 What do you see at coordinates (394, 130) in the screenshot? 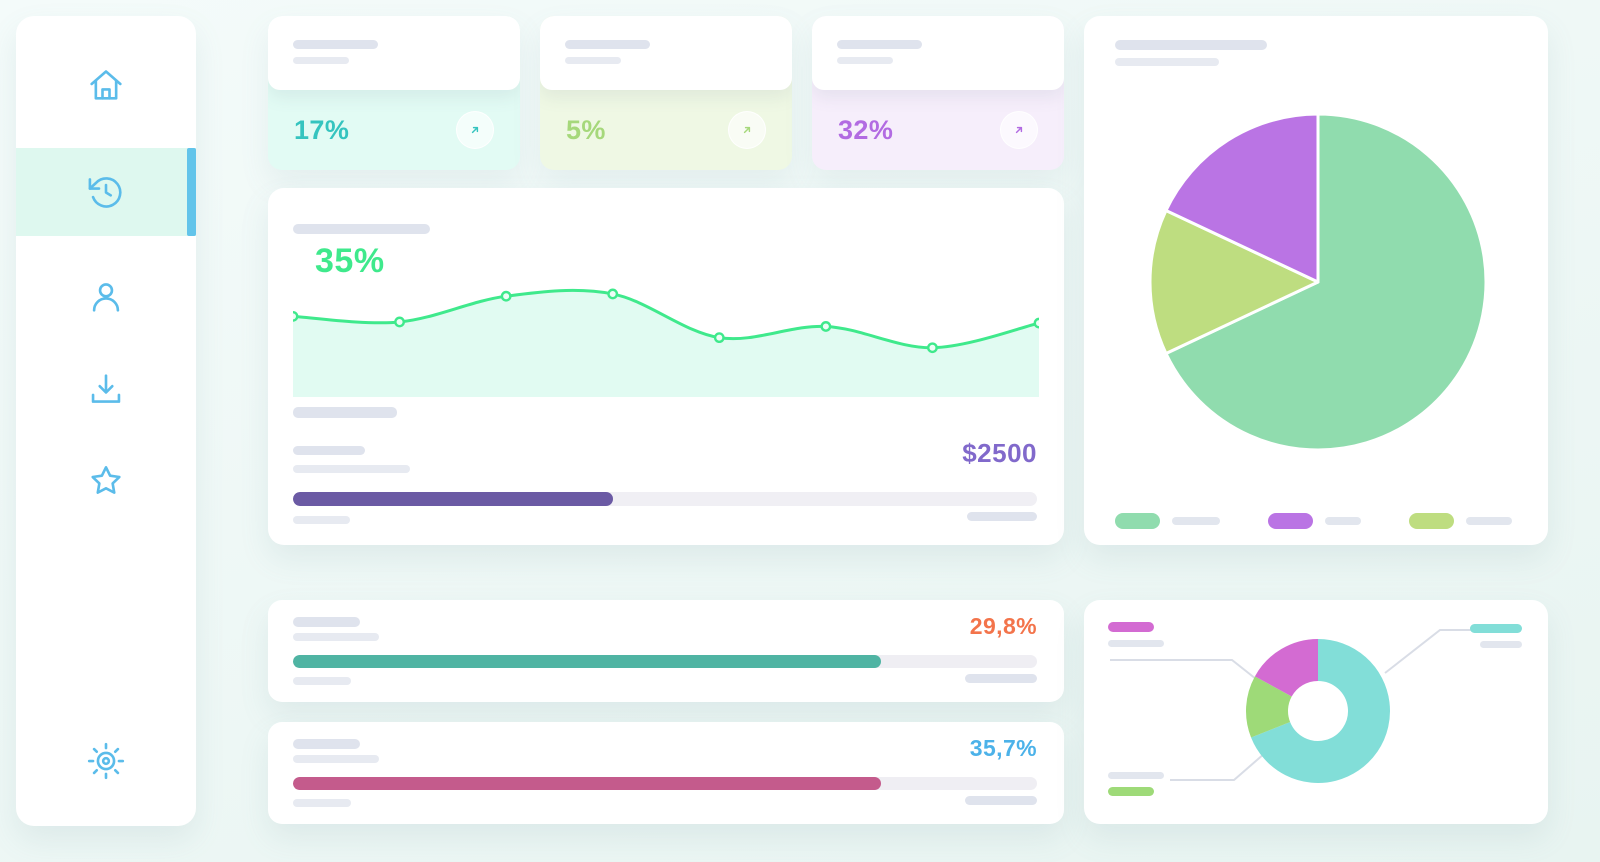
I see `stat-card-body: 17%` at bounding box center [394, 130].